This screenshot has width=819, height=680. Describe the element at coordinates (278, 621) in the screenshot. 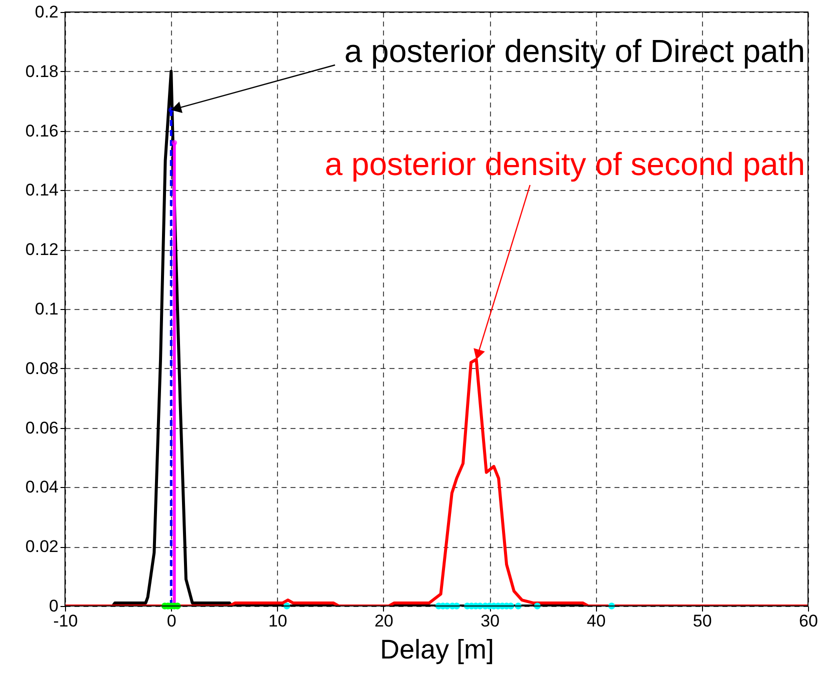

I see `x-tick-label: 10` at that location.